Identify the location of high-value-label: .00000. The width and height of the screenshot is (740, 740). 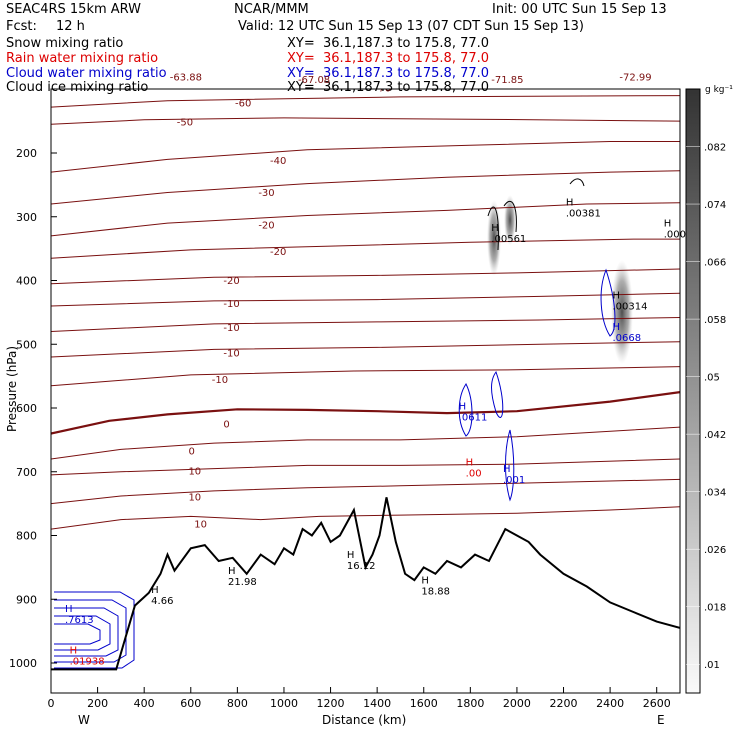
(681, 234).